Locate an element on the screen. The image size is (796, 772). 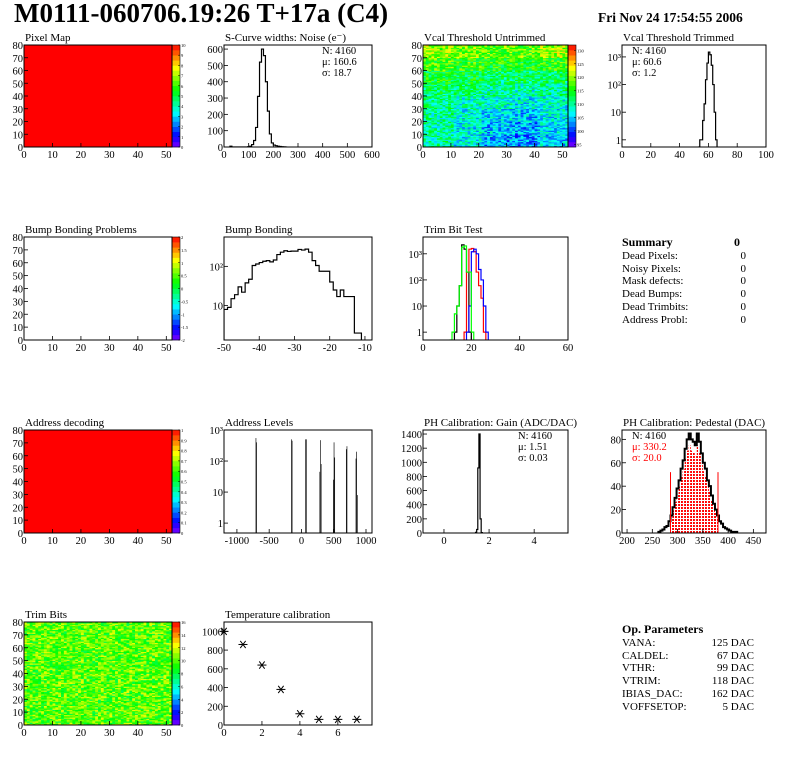
x-tick-label: 60 is located at coordinates (708, 155).